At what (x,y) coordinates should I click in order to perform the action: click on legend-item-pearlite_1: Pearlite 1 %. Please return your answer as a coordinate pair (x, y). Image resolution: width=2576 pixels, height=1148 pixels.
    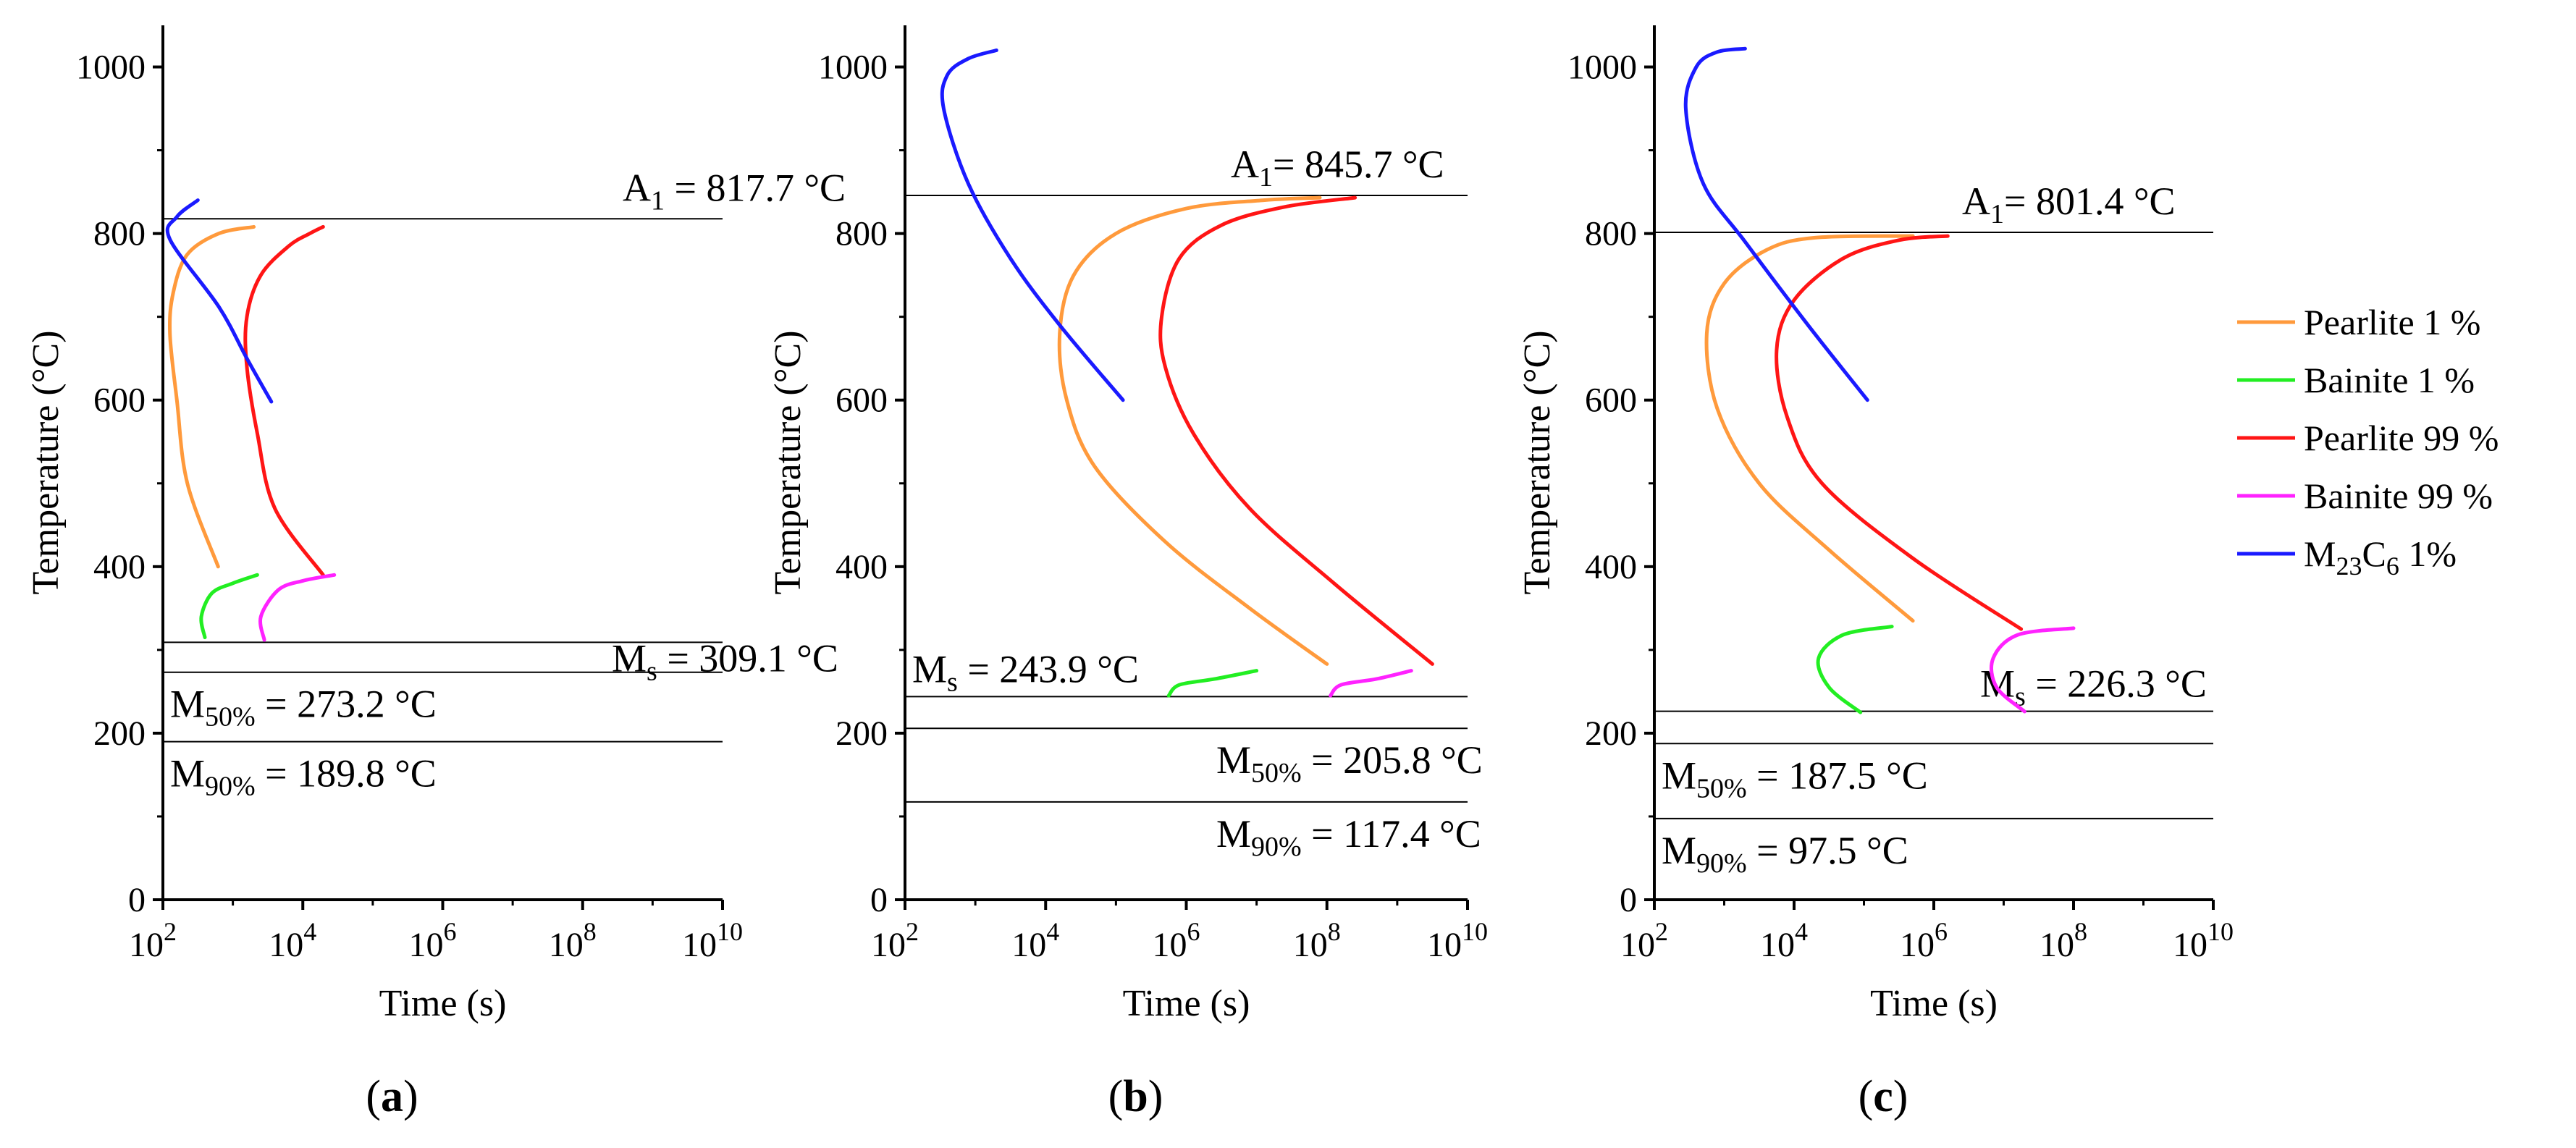
    Looking at the image, I should click on (2358, 322).